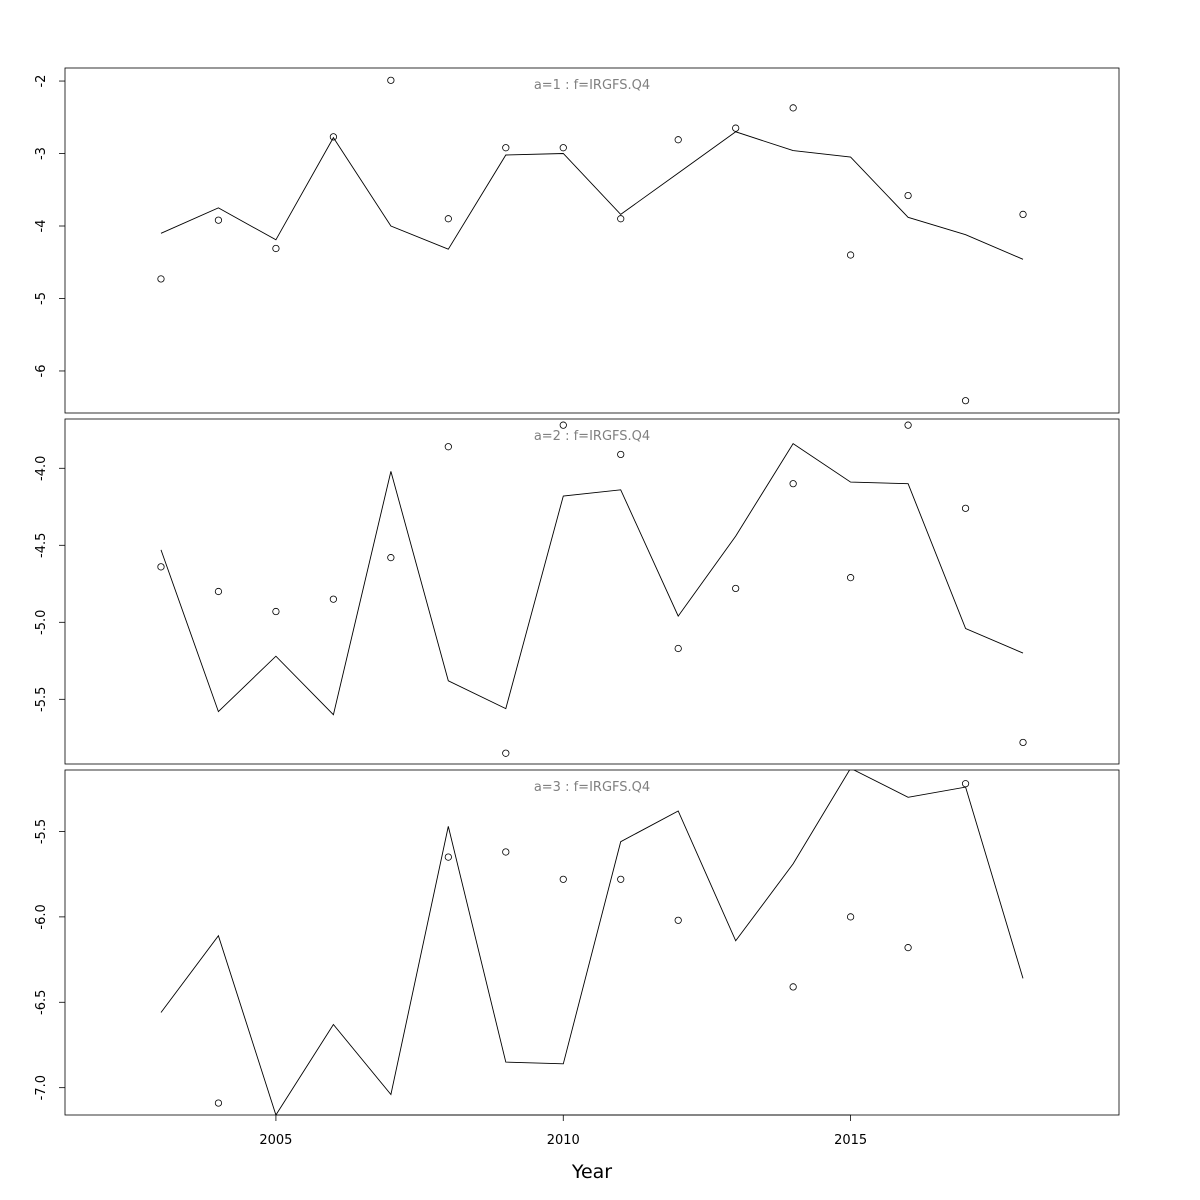 This screenshot has height=1200, width=1200. Describe the element at coordinates (736, 588) in the screenshot. I see `observed-point-2-2013` at that location.